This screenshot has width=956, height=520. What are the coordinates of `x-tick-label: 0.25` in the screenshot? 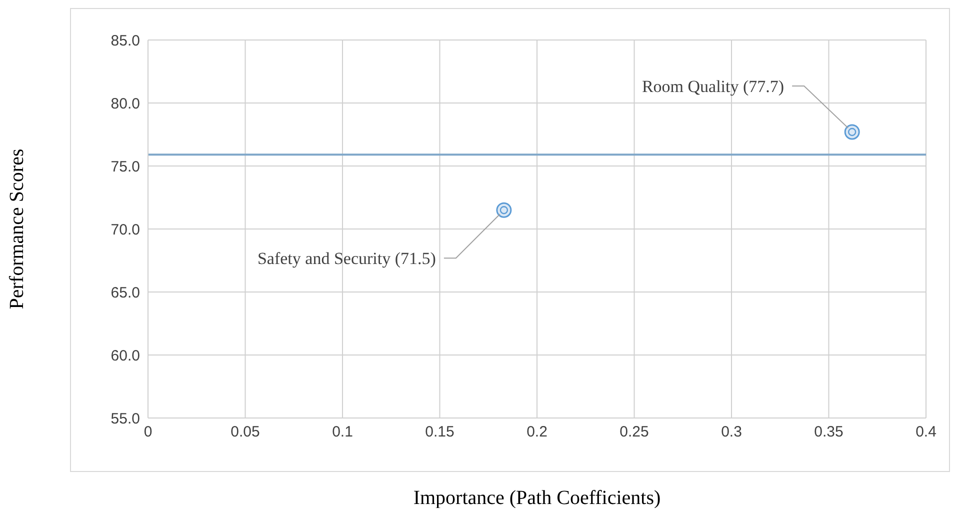 It's located at (634, 432).